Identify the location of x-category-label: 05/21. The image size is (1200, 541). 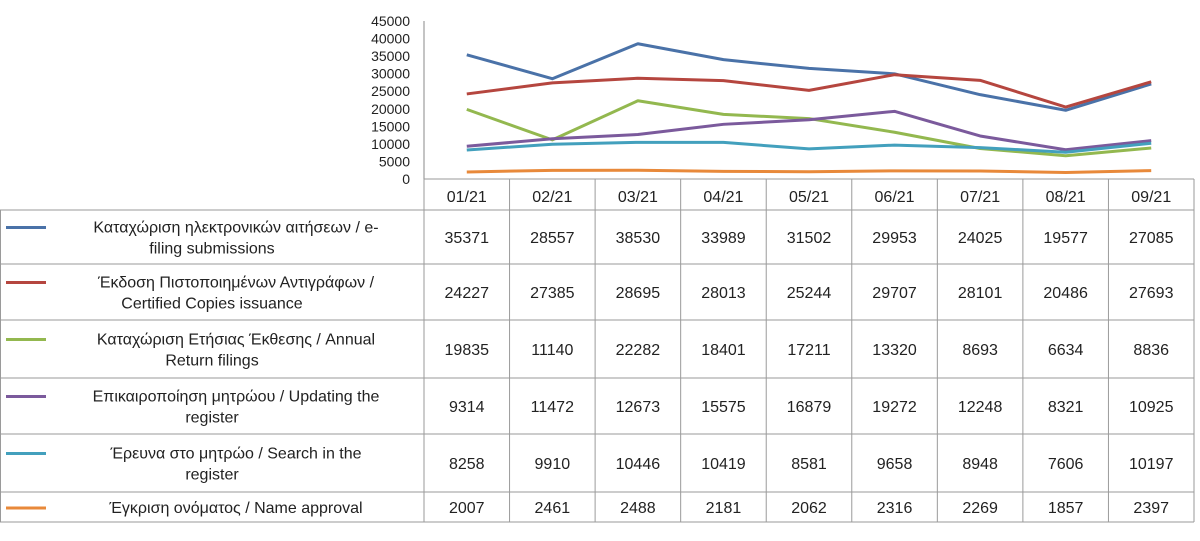
(809, 197).